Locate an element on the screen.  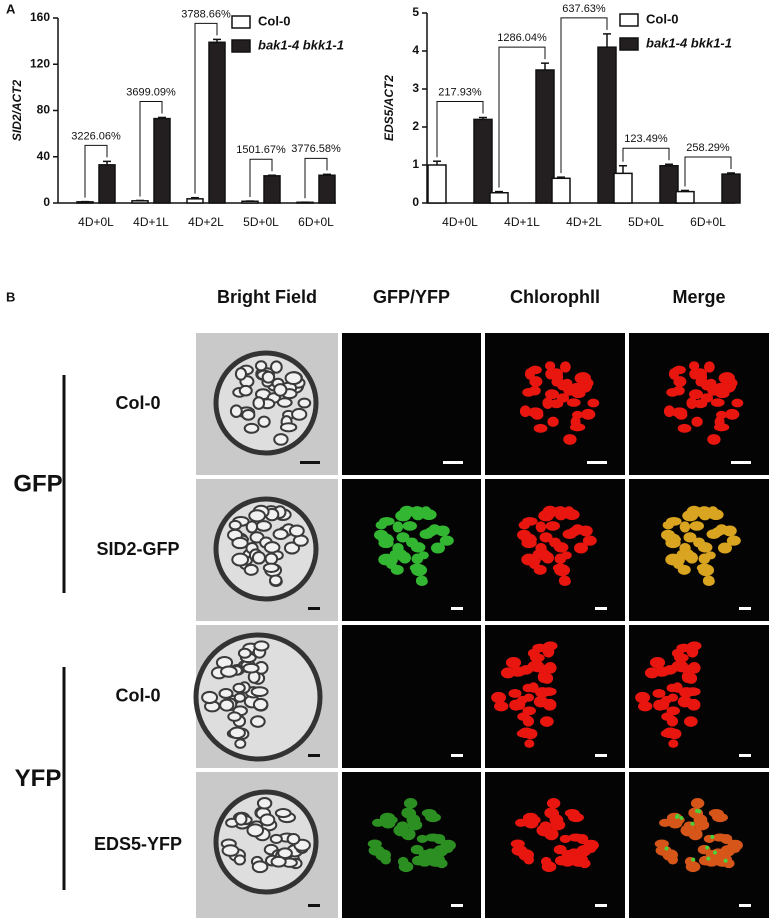
annotation: 217.93% is located at coordinates (460, 92).